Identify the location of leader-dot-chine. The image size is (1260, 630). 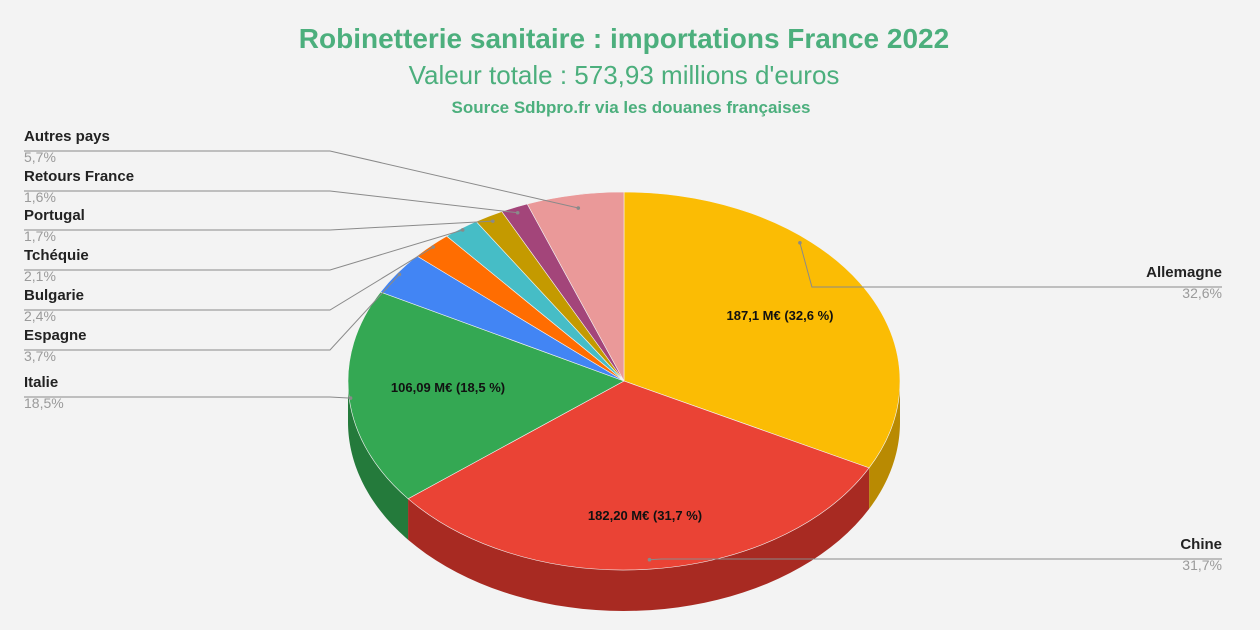
(649, 559).